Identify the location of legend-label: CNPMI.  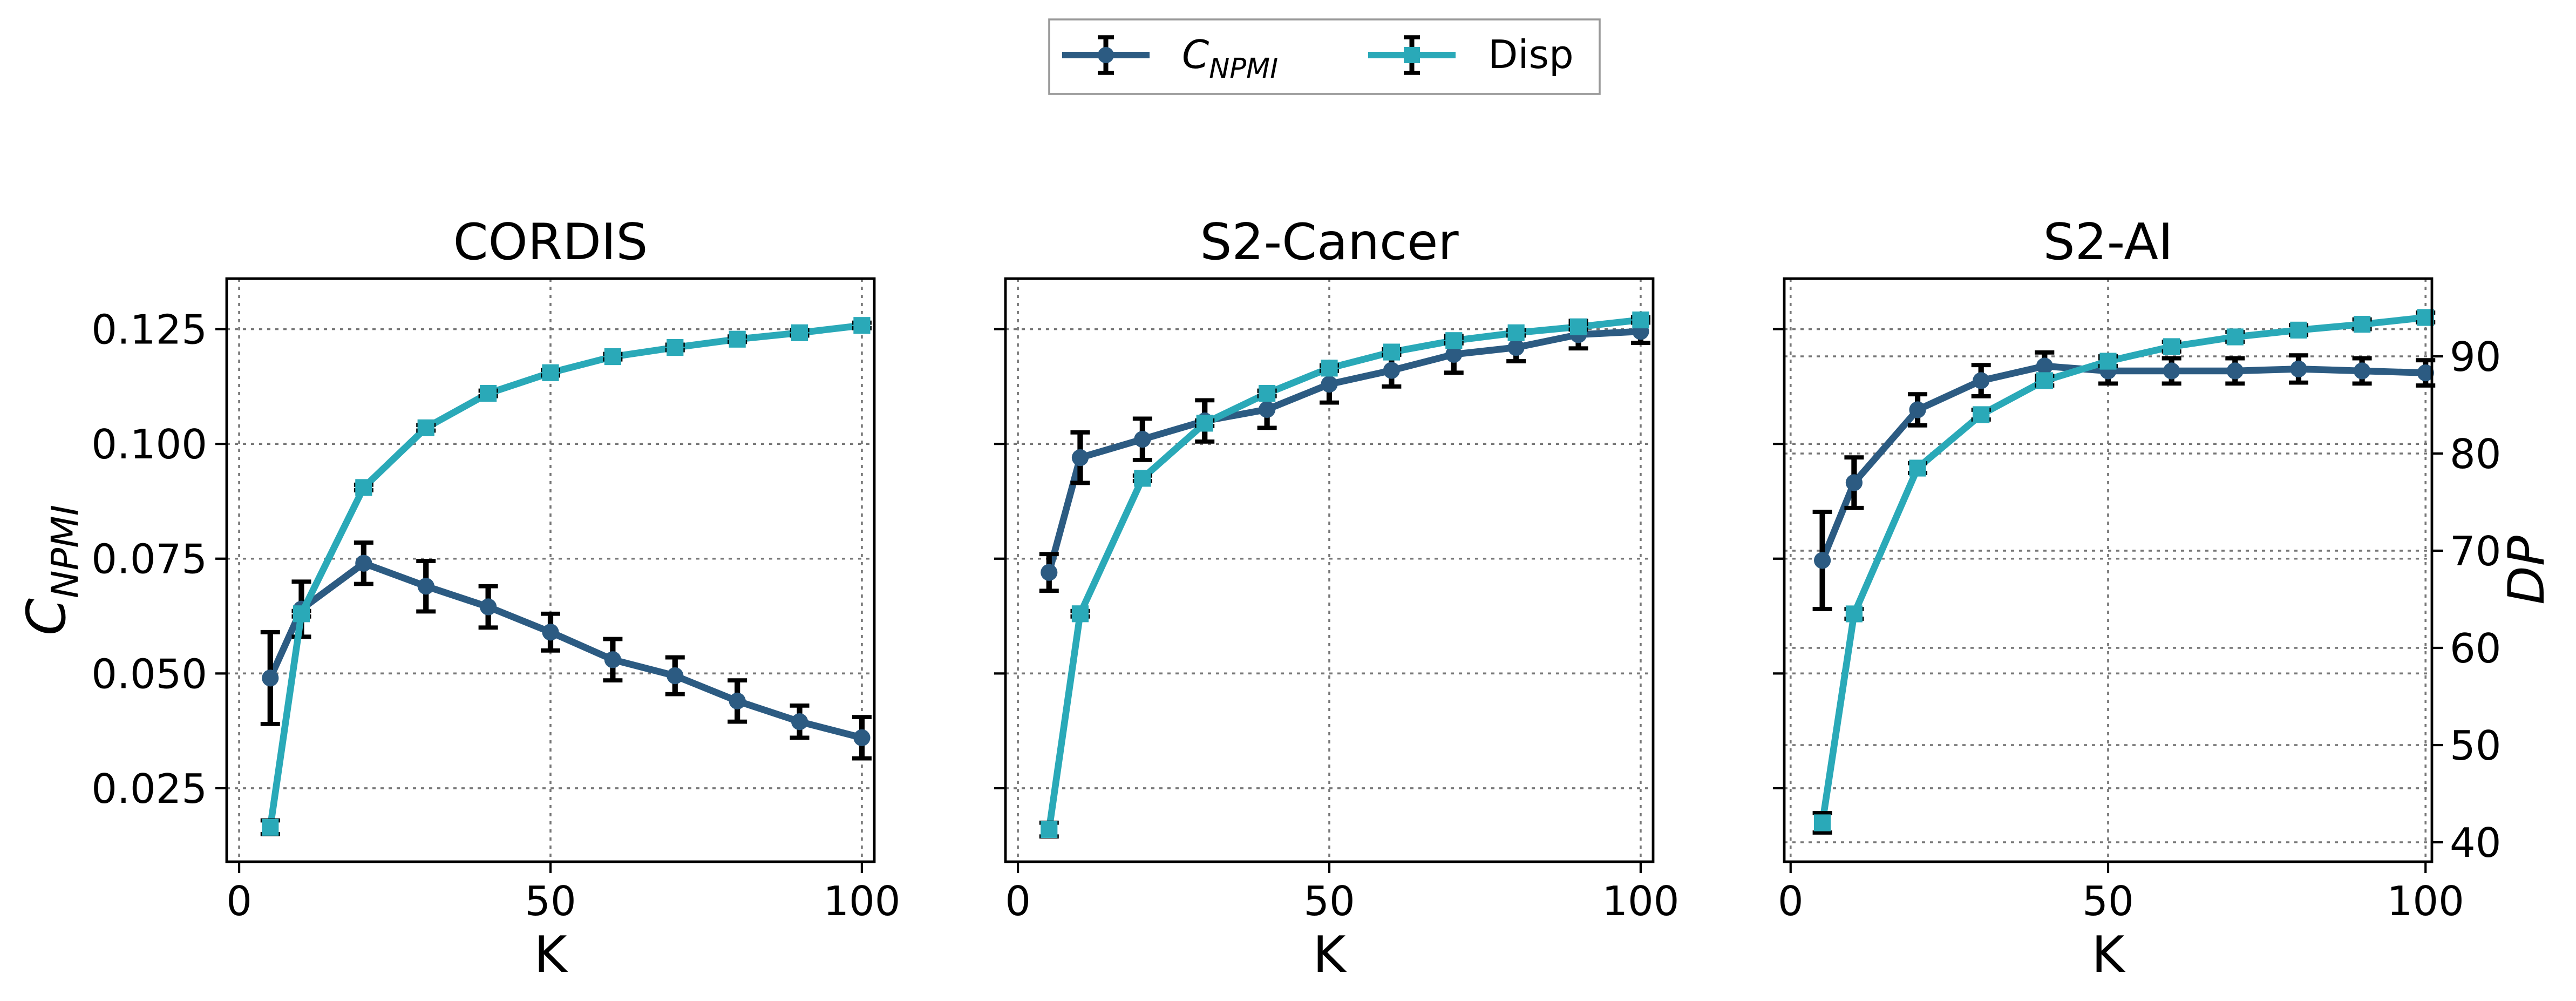
(1230, 58).